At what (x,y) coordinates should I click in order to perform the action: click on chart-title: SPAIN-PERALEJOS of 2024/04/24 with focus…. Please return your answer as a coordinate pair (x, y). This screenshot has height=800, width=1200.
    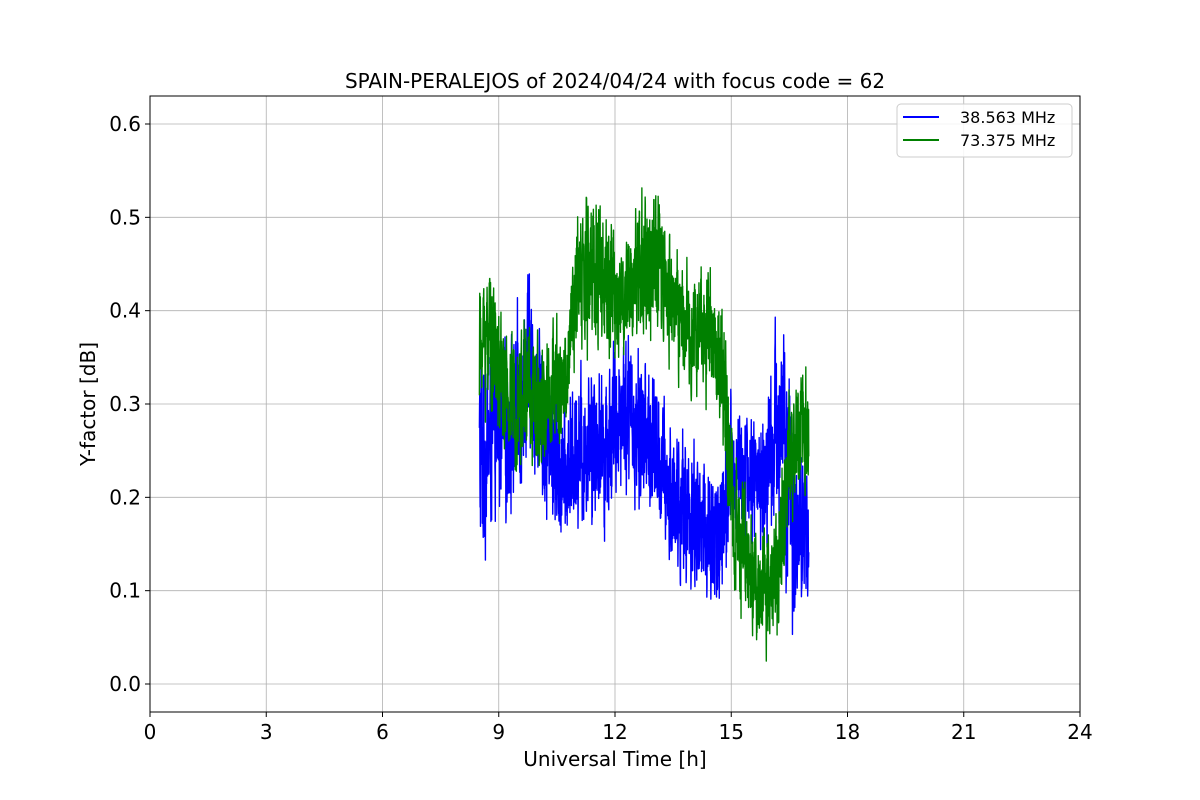
    Looking at the image, I should click on (615, 81).